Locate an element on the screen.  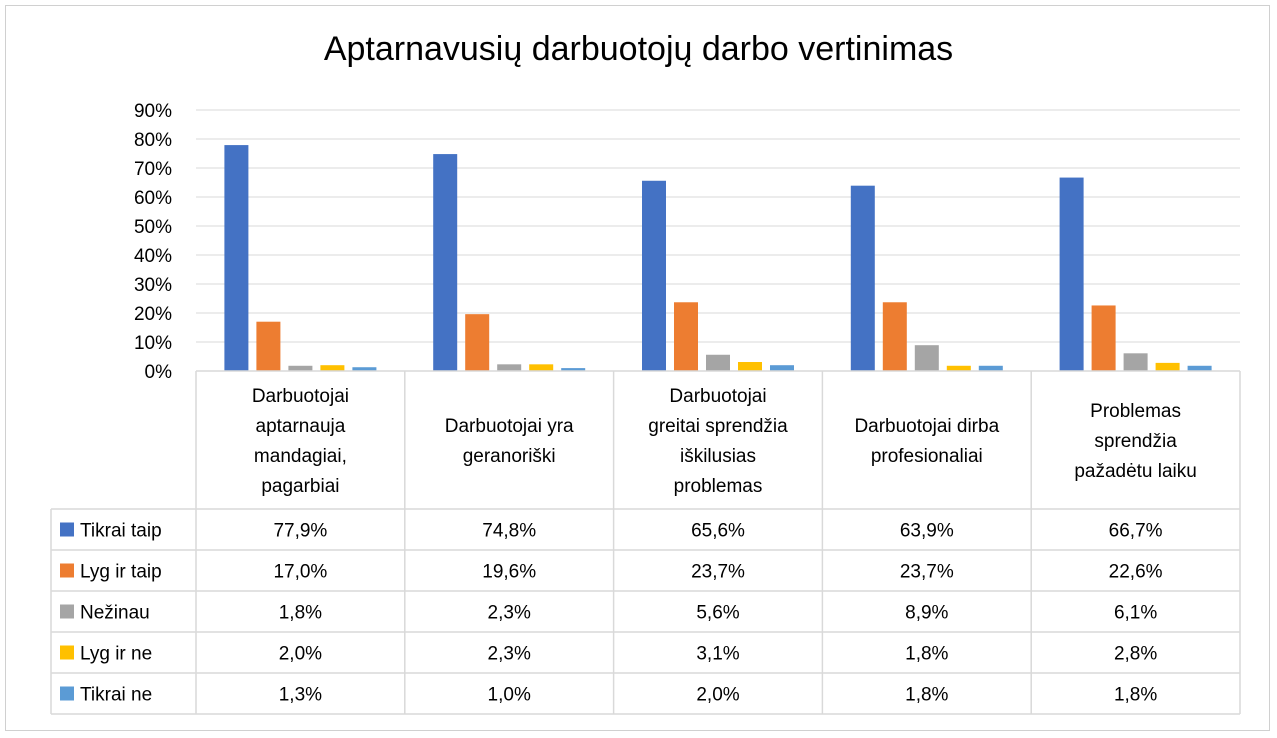
y-tick-label: 60% is located at coordinates (153, 198).